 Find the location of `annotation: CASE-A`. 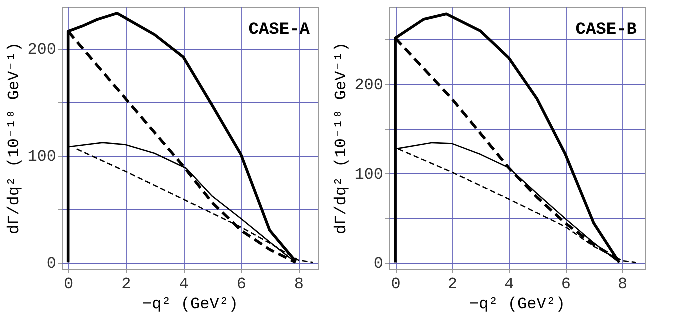

annotation: CASE-A is located at coordinates (279, 30).